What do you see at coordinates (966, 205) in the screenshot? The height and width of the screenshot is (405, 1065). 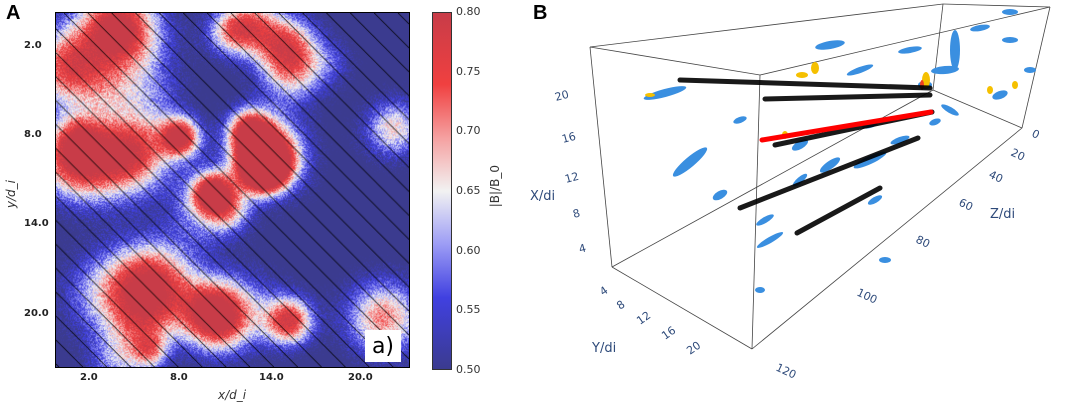 I see `z-tick-label: 60` at bounding box center [966, 205].